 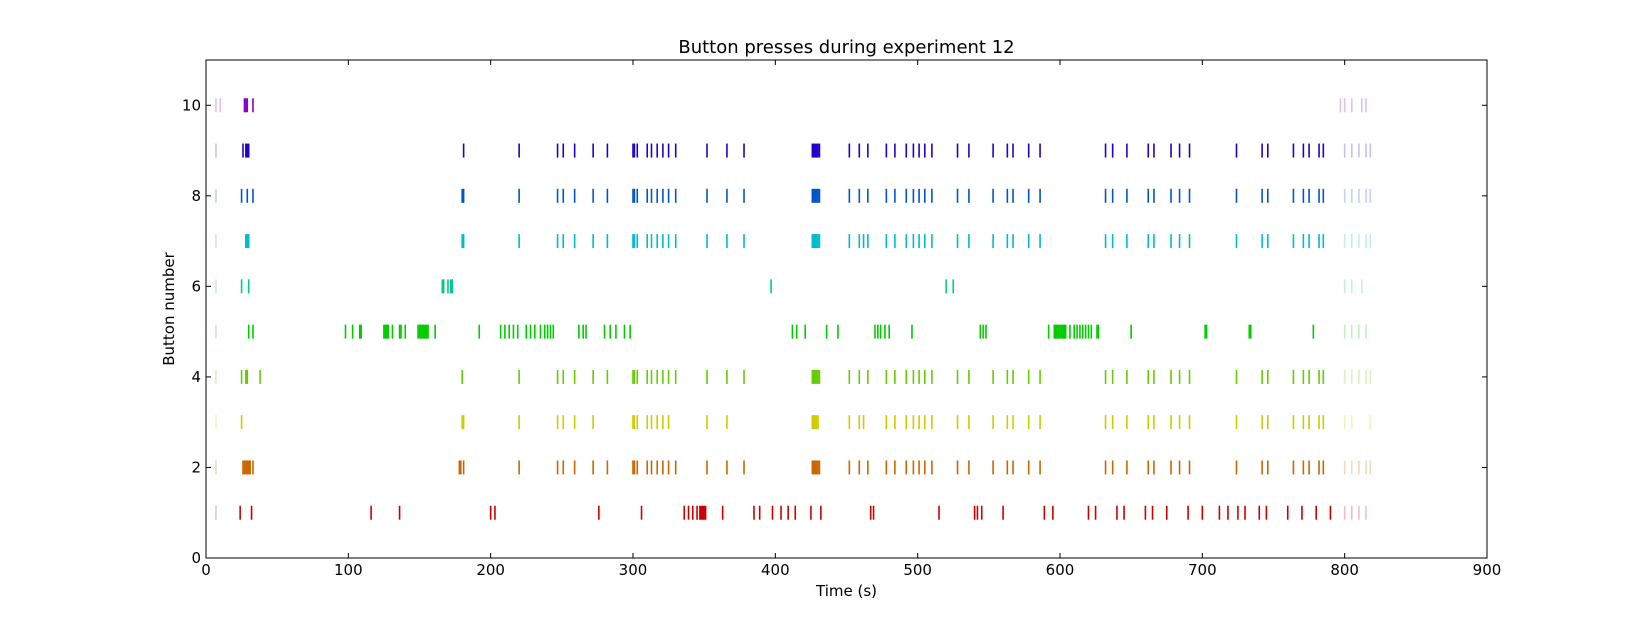 What do you see at coordinates (775, 570) in the screenshot?
I see `x-tick-label: 400` at bounding box center [775, 570].